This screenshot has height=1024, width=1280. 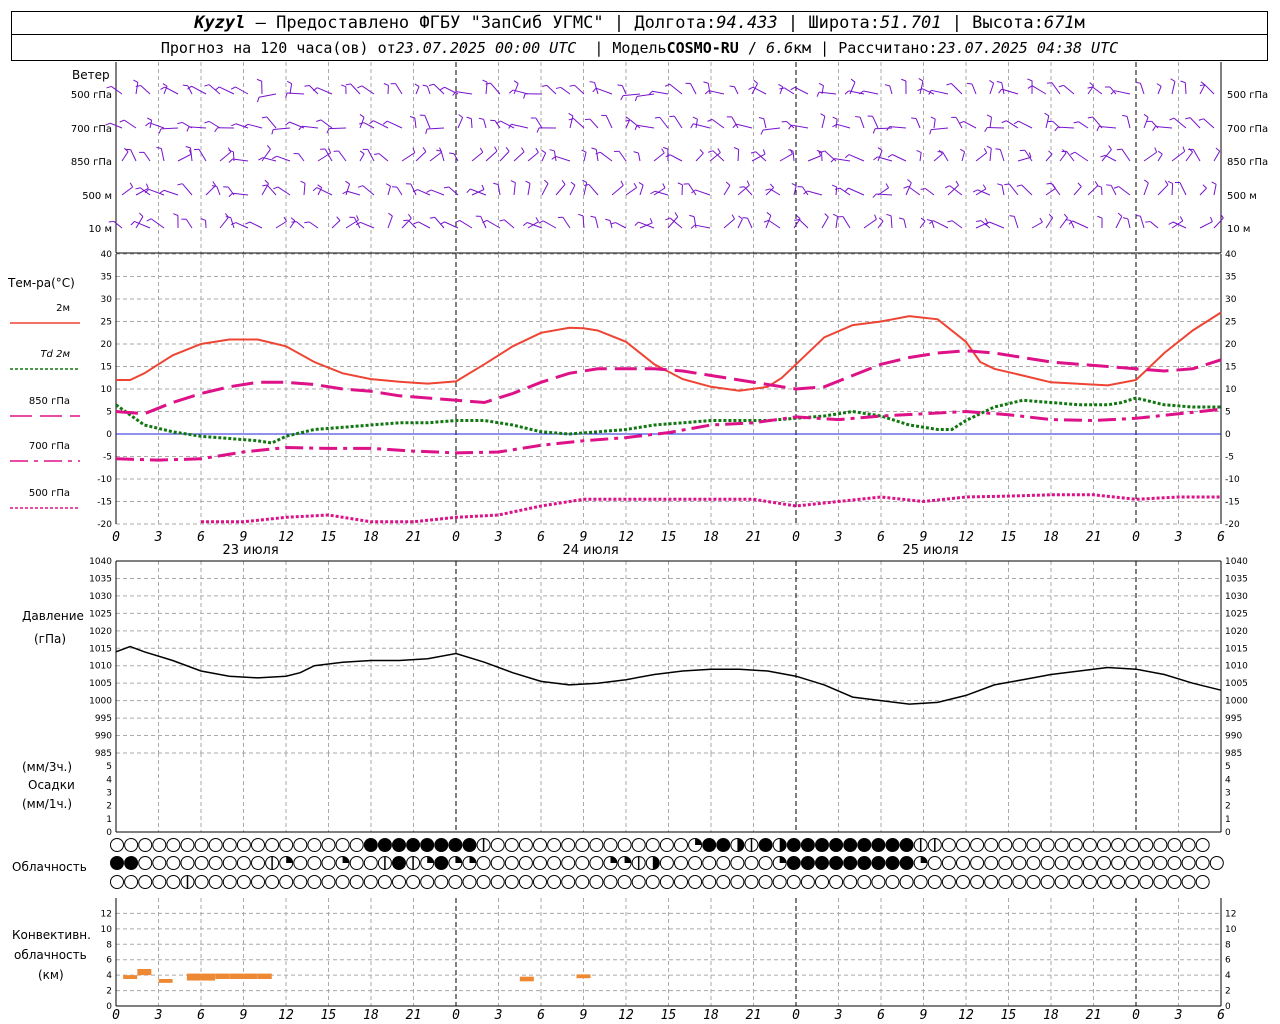 What do you see at coordinates (1051, 537) in the screenshot?
I see `temp-xtick: 18` at bounding box center [1051, 537].